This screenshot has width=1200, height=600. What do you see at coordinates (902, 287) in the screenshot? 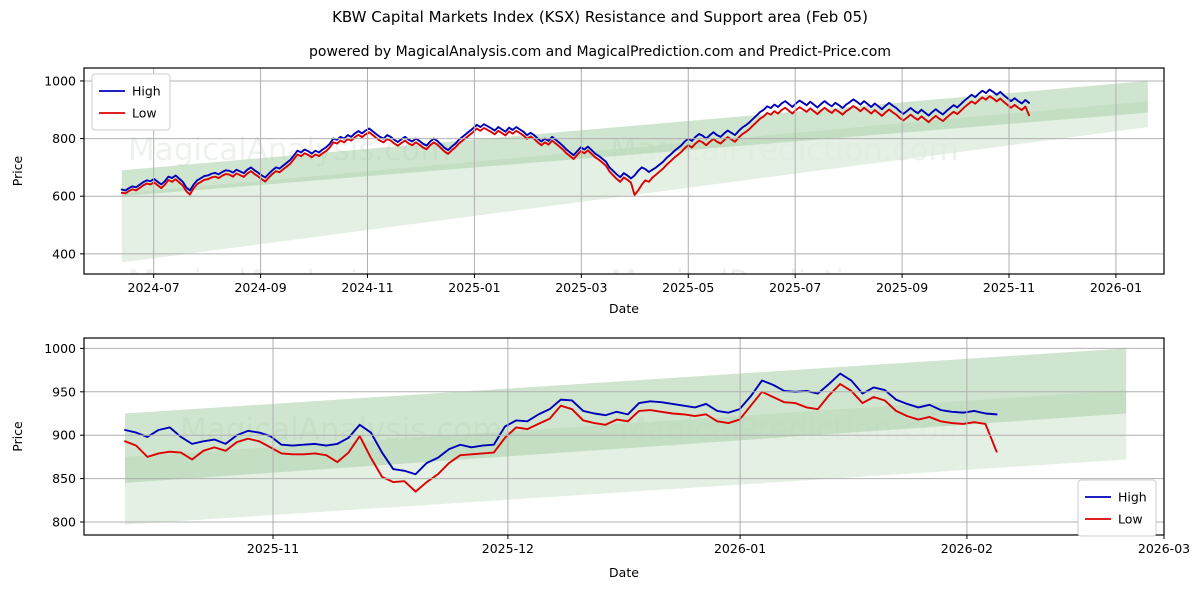
I see `x-tick-label: 2025-09` at bounding box center [902, 287].